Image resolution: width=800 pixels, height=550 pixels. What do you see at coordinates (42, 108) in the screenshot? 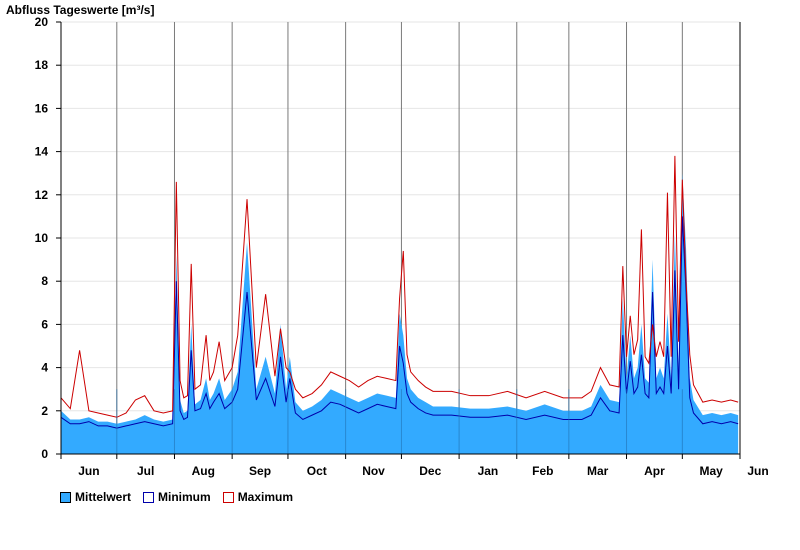
I see `y-tick-label: 16` at bounding box center [42, 108].